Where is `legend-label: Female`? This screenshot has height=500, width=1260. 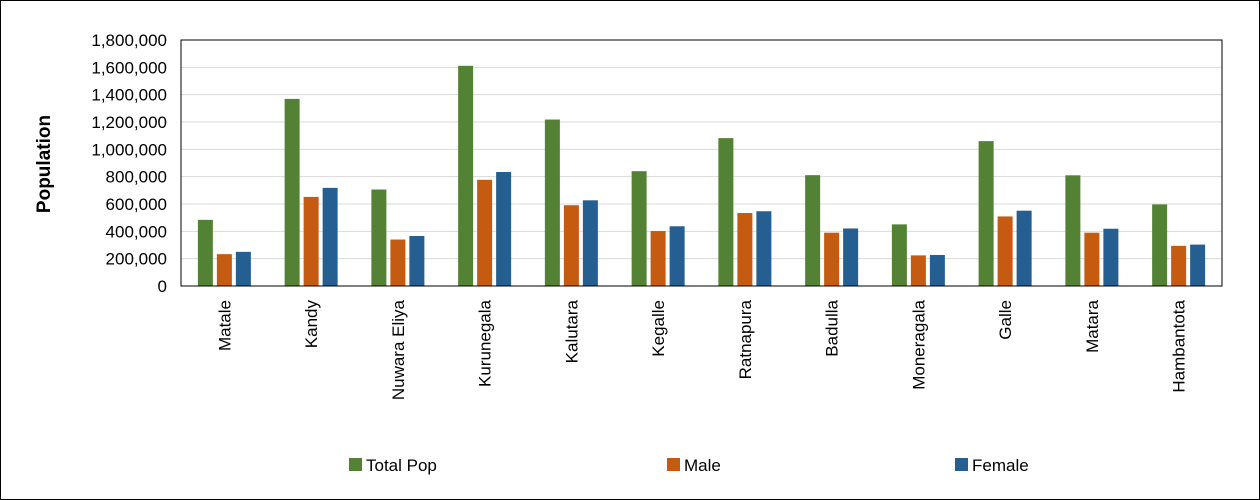 legend-label: Female is located at coordinates (1000, 465).